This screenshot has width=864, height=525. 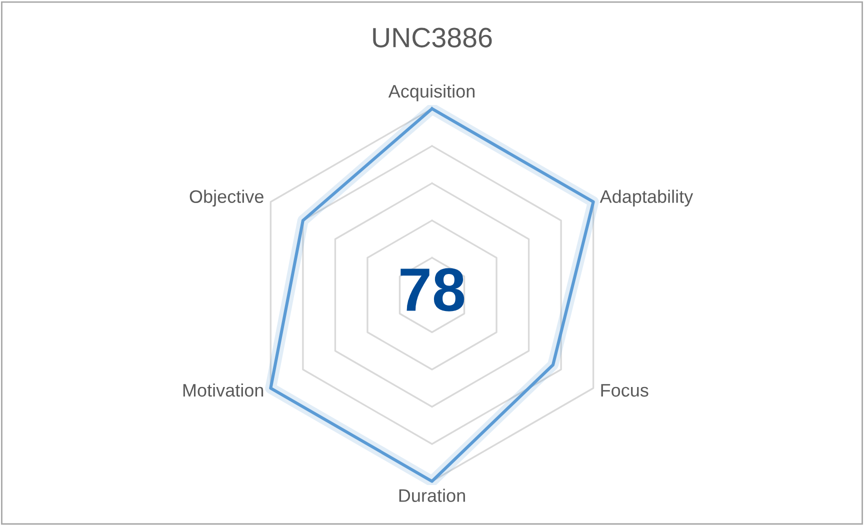 What do you see at coordinates (432, 290) in the screenshot?
I see `text: 78` at bounding box center [432, 290].